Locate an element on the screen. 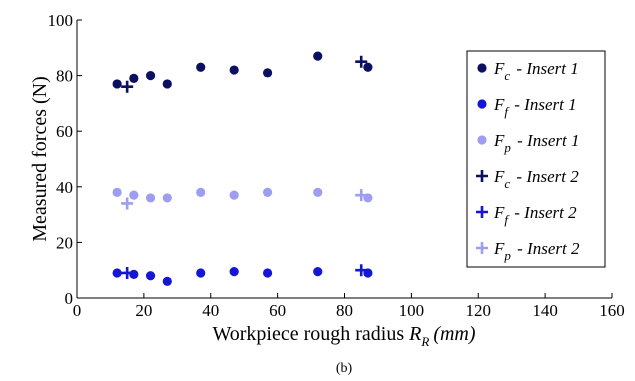 This screenshot has width=635, height=381. x-axis-label-unit: (mm) is located at coordinates (454, 334).